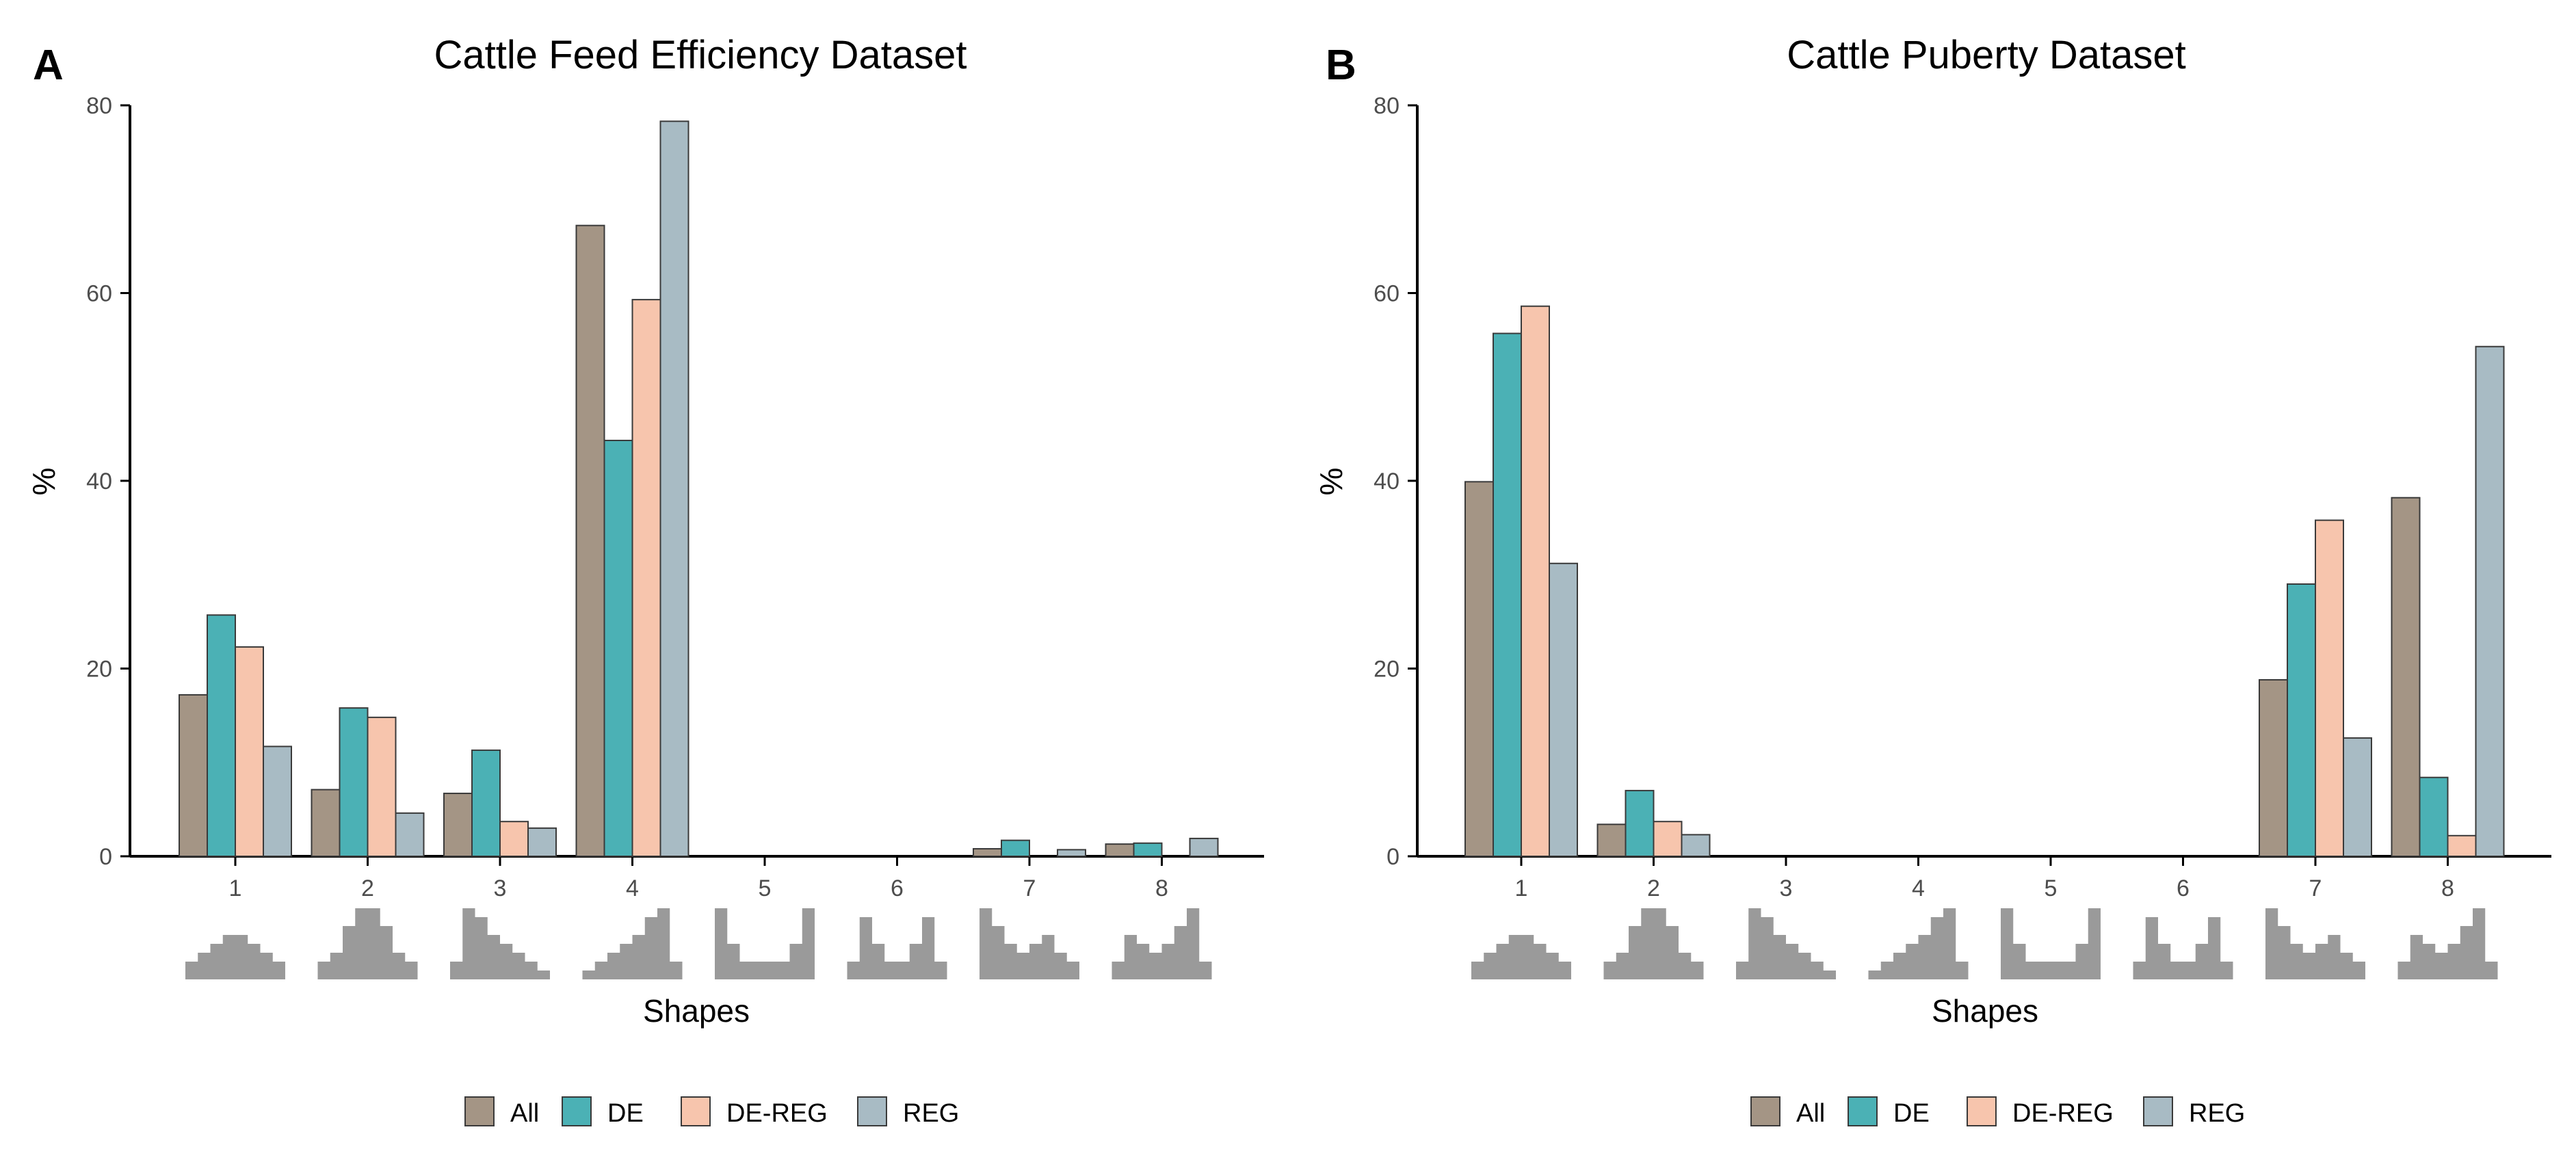 Image resolution: width=2576 pixels, height=1149 pixels. I want to click on panel-b-title: Cattle Puberty Dataset, so click(1986, 55).